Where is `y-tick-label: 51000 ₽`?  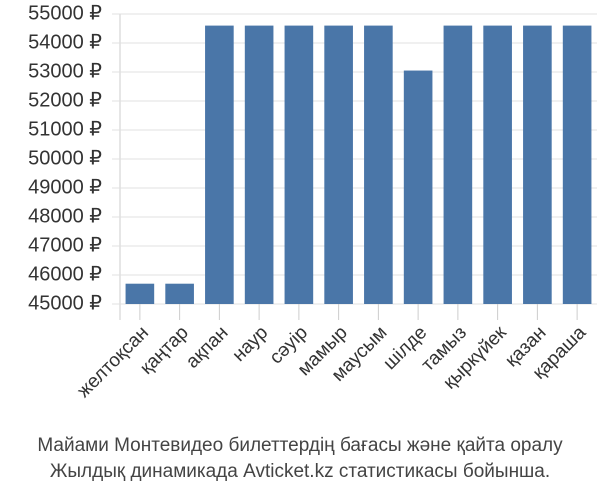
y-tick-label: 51000 ₽ is located at coordinates (65, 129).